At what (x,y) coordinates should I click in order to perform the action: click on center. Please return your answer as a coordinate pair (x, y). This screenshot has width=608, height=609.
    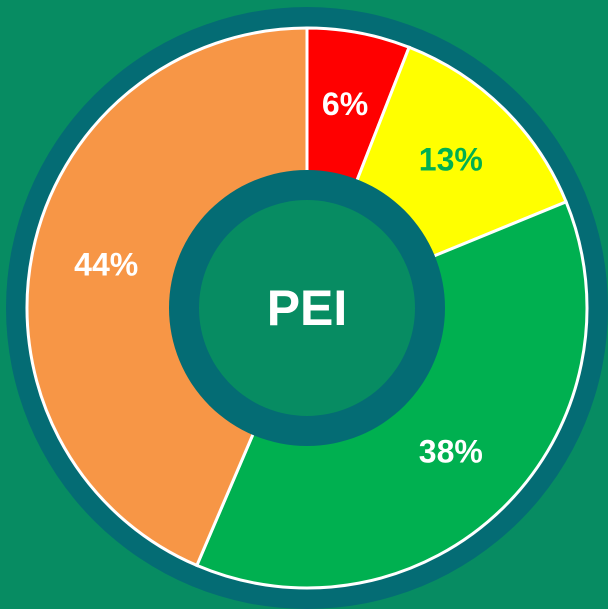
    Looking at the image, I should click on (307, 308).